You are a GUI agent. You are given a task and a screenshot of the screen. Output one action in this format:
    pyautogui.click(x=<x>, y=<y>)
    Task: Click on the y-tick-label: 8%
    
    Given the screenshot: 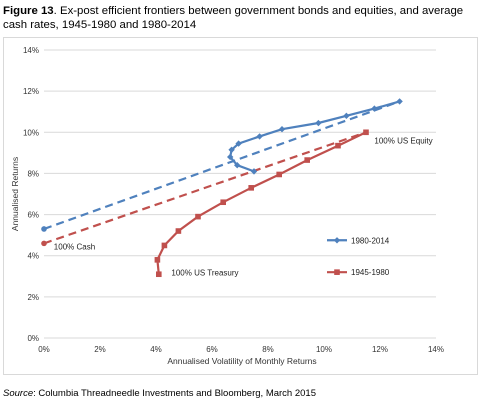 What is the action you would take?
    pyautogui.click(x=33, y=173)
    